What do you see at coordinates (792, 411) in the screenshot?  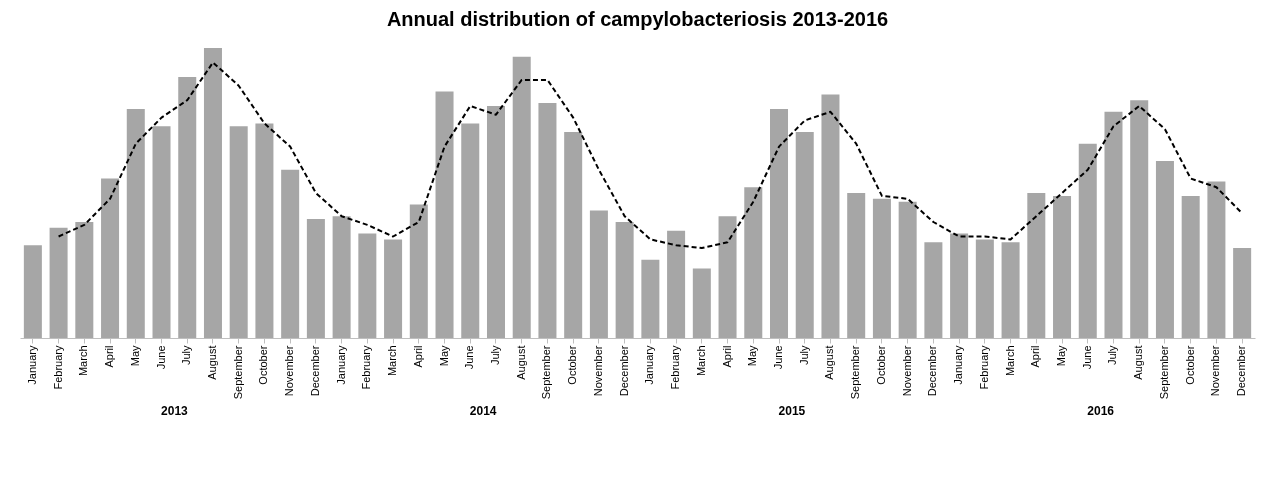 I see `text: 2015` at bounding box center [792, 411].